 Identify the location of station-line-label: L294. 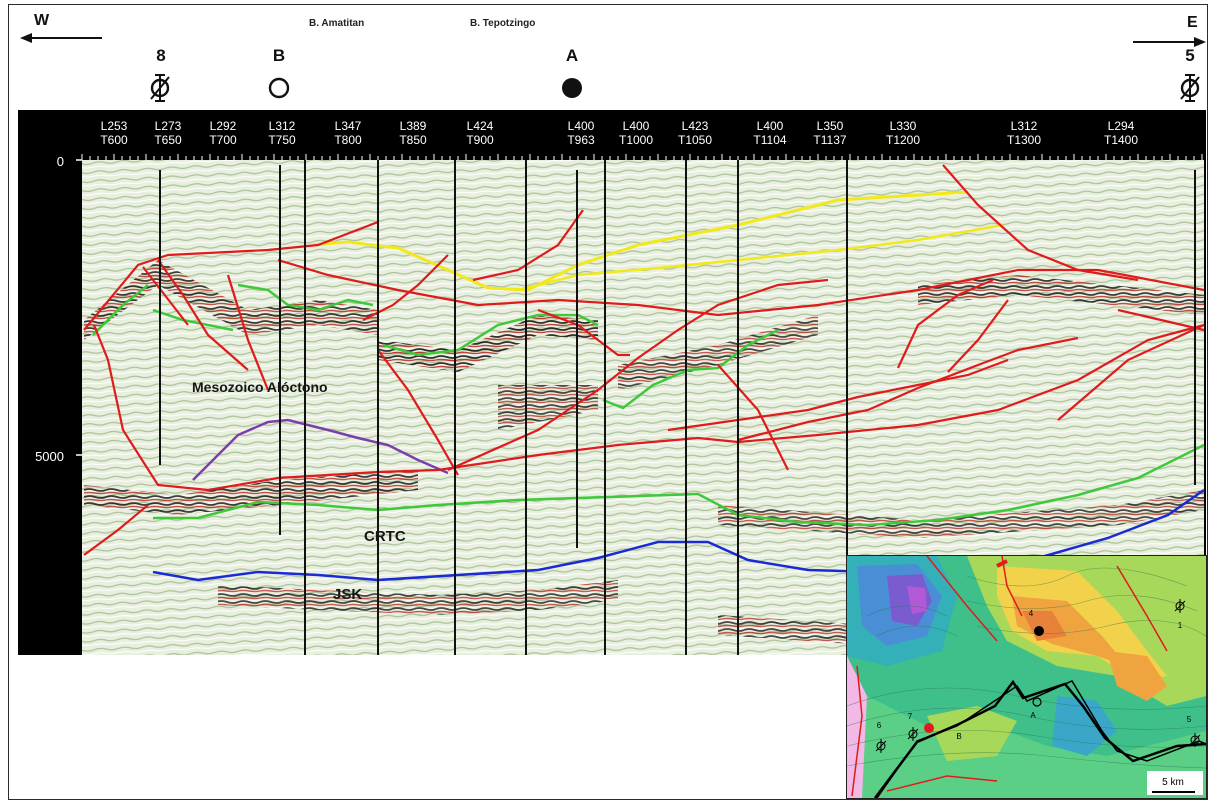
(1121, 126).